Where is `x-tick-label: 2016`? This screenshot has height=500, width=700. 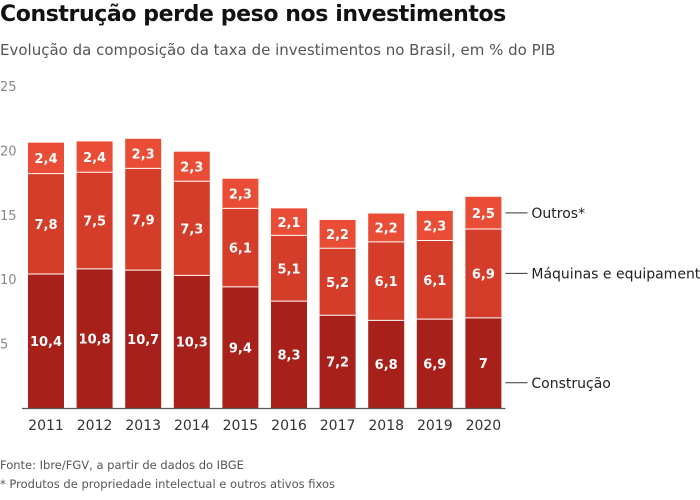 x-tick-label: 2016 is located at coordinates (289, 426).